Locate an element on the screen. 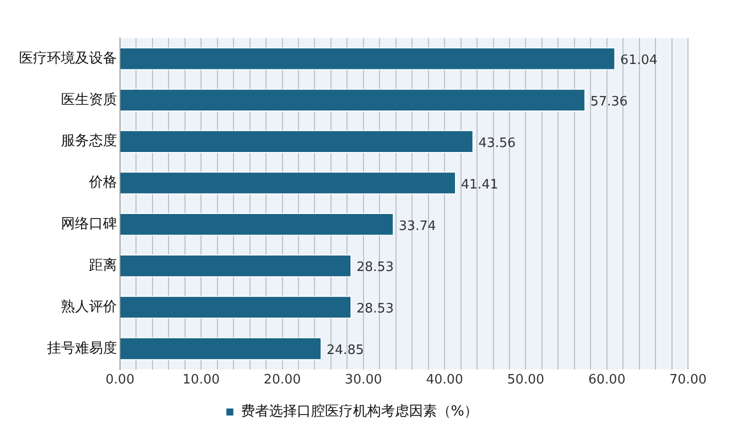  x-tick-label: 30.00 is located at coordinates (363, 380).